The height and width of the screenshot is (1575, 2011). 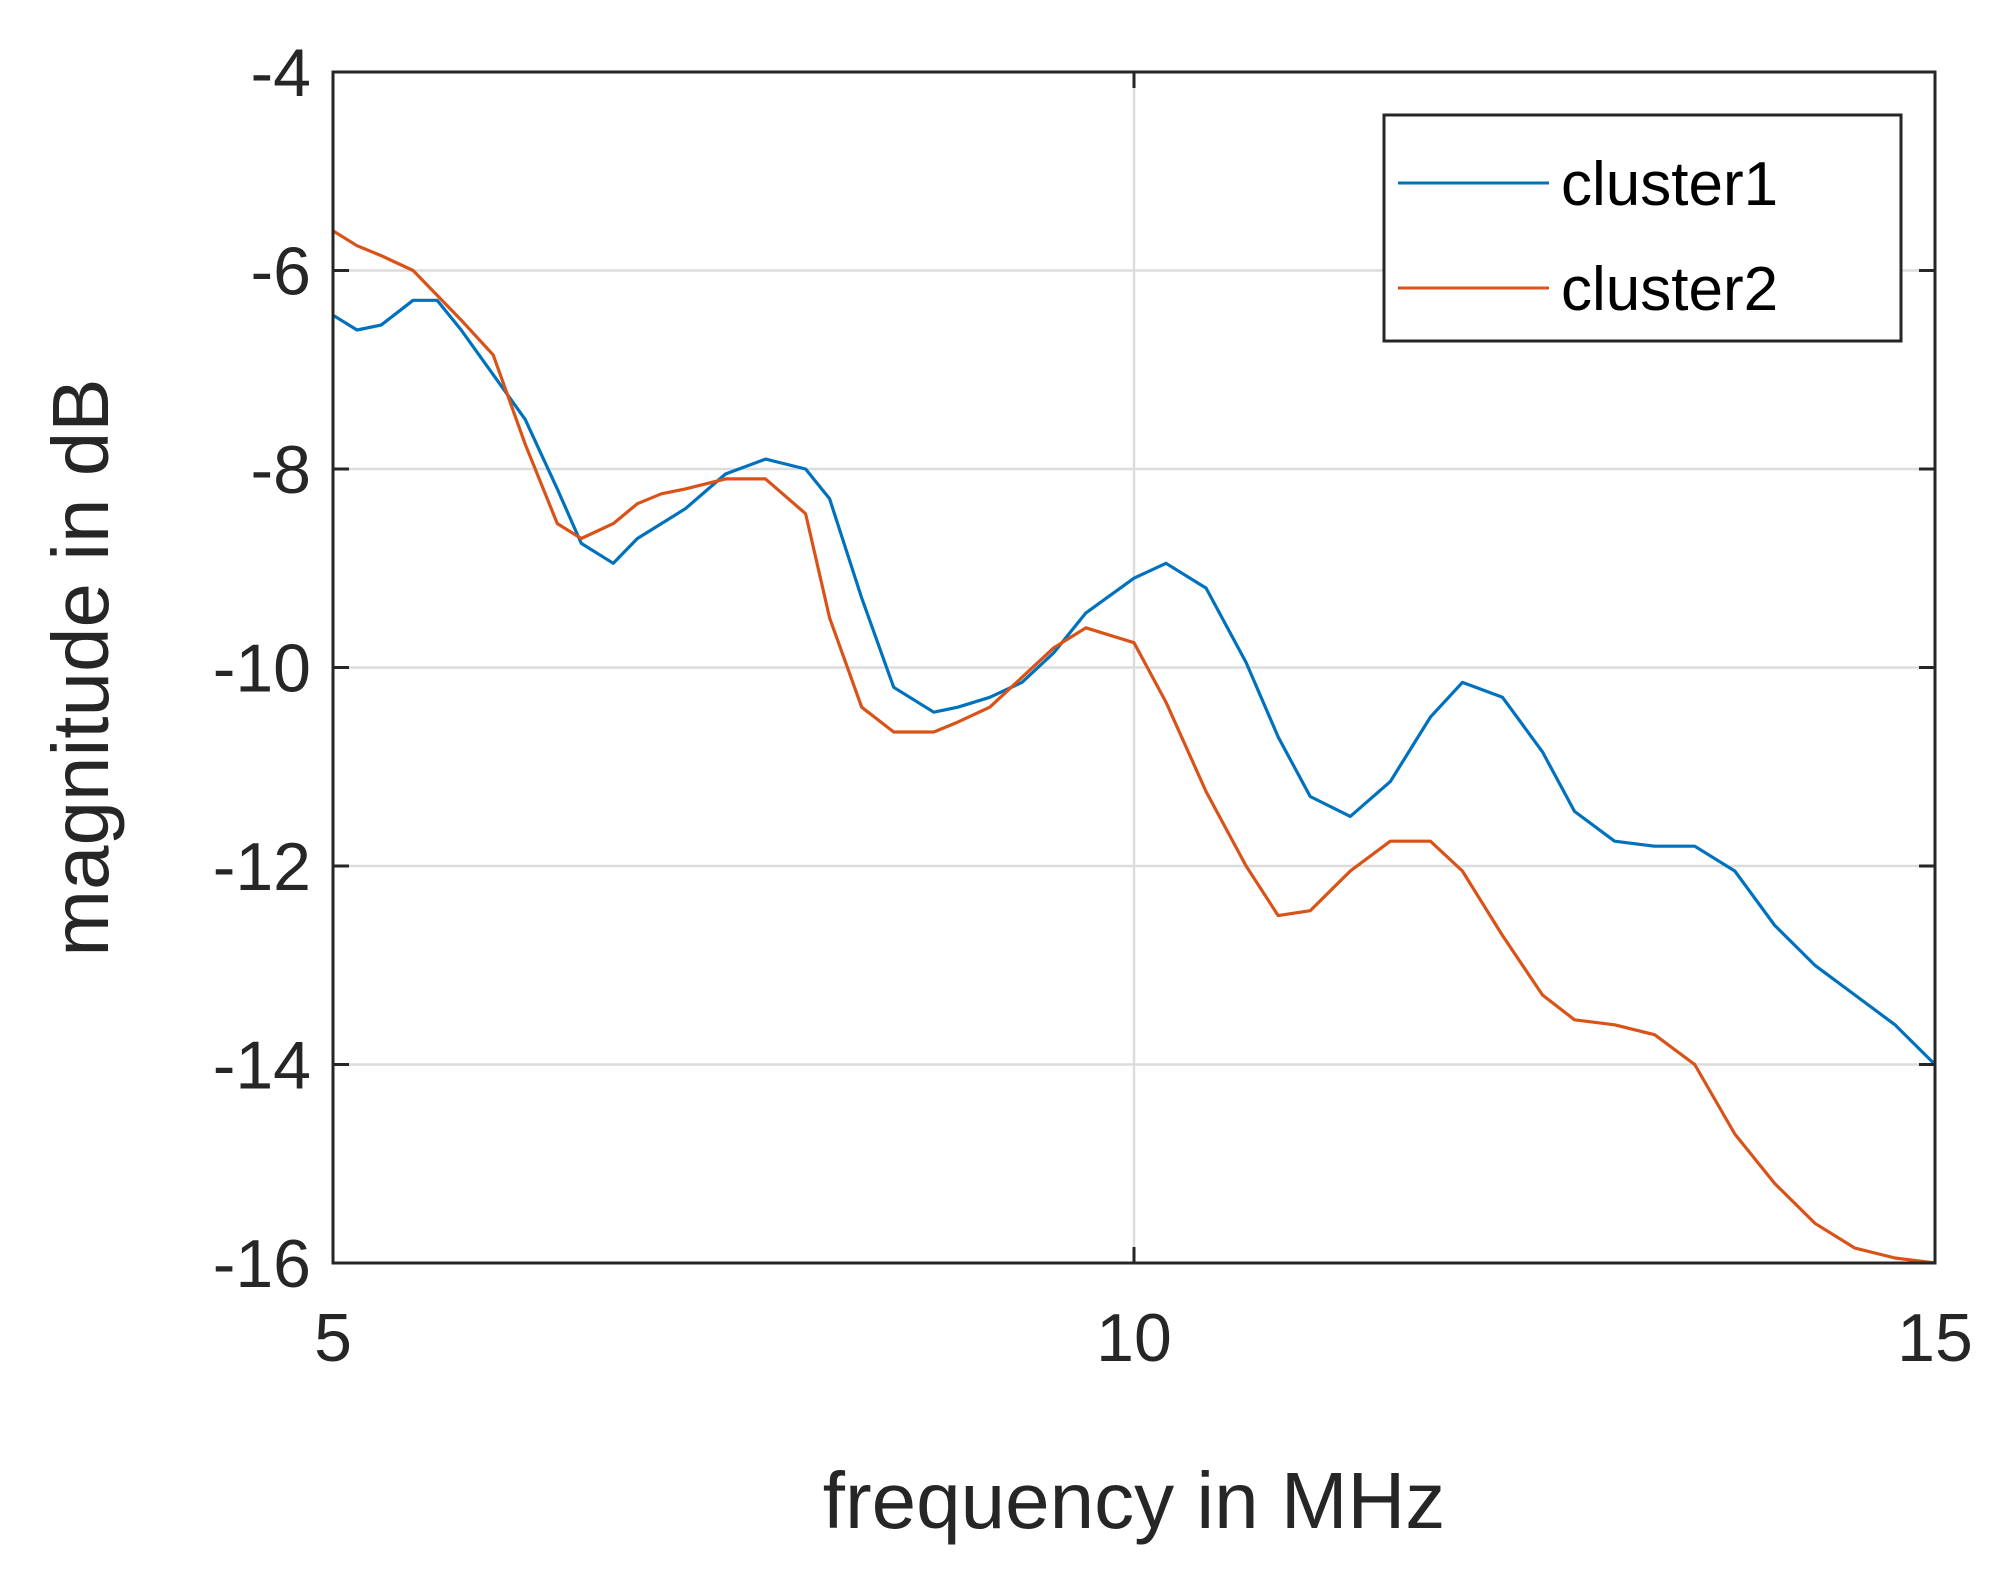 What do you see at coordinates (281, 272) in the screenshot?
I see `y-tick-label: -6` at bounding box center [281, 272].